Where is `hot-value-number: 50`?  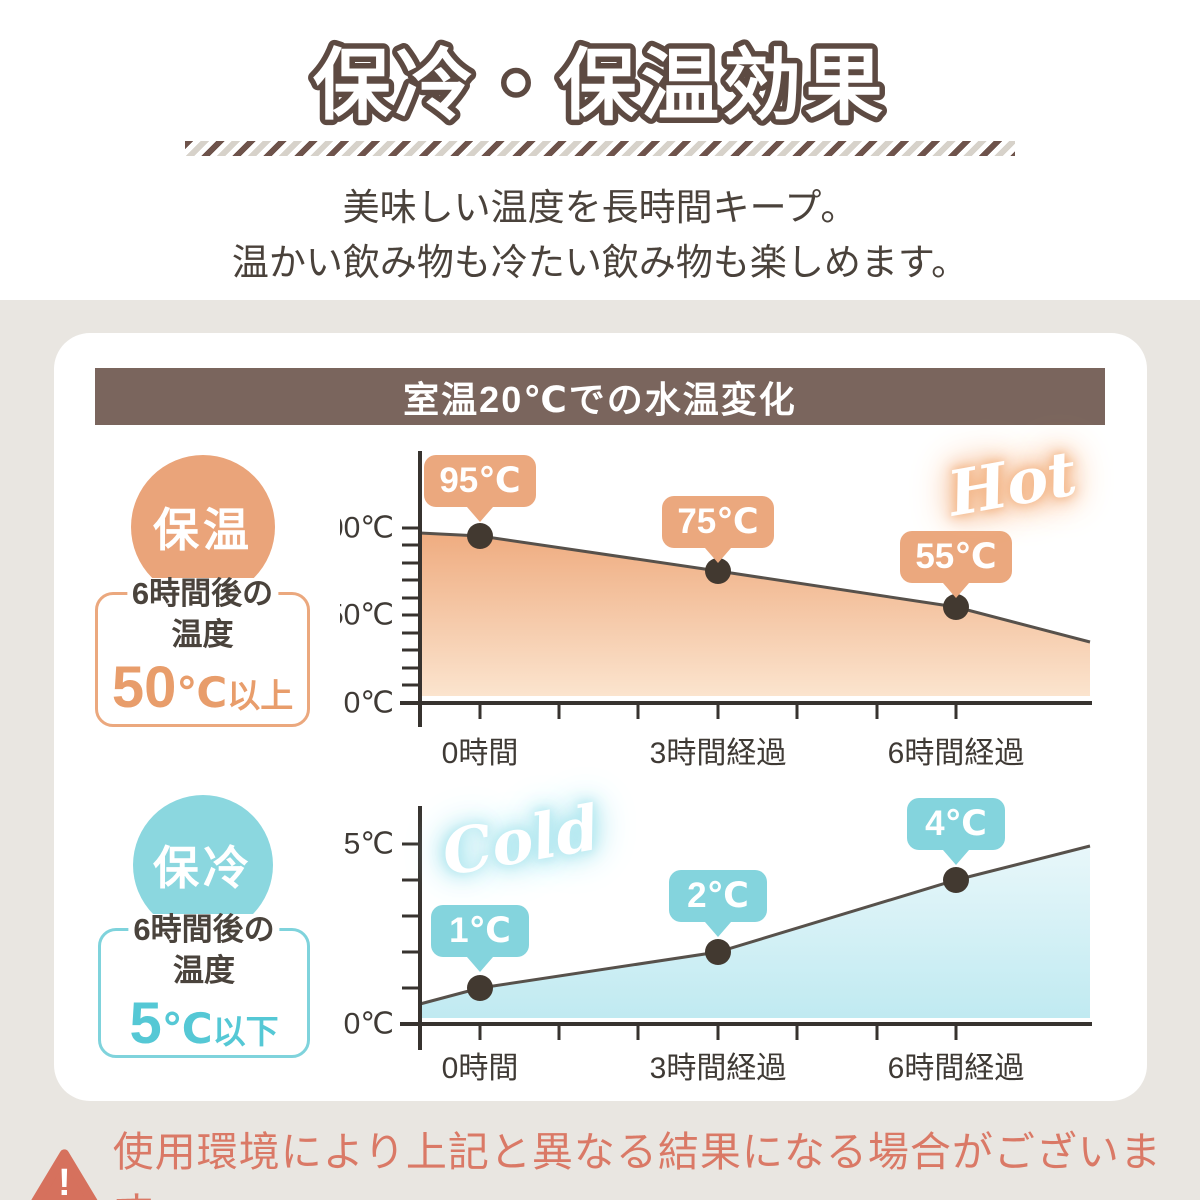 hot-value-number: 50 is located at coordinates (144, 687).